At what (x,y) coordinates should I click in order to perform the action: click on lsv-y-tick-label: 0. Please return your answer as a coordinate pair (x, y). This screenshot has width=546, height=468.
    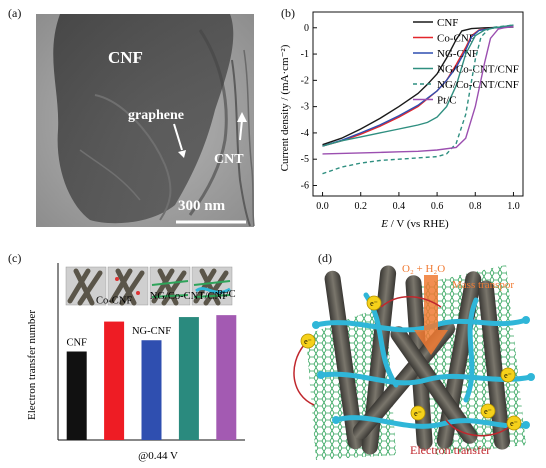
    Looking at the image, I should click on (306, 28).